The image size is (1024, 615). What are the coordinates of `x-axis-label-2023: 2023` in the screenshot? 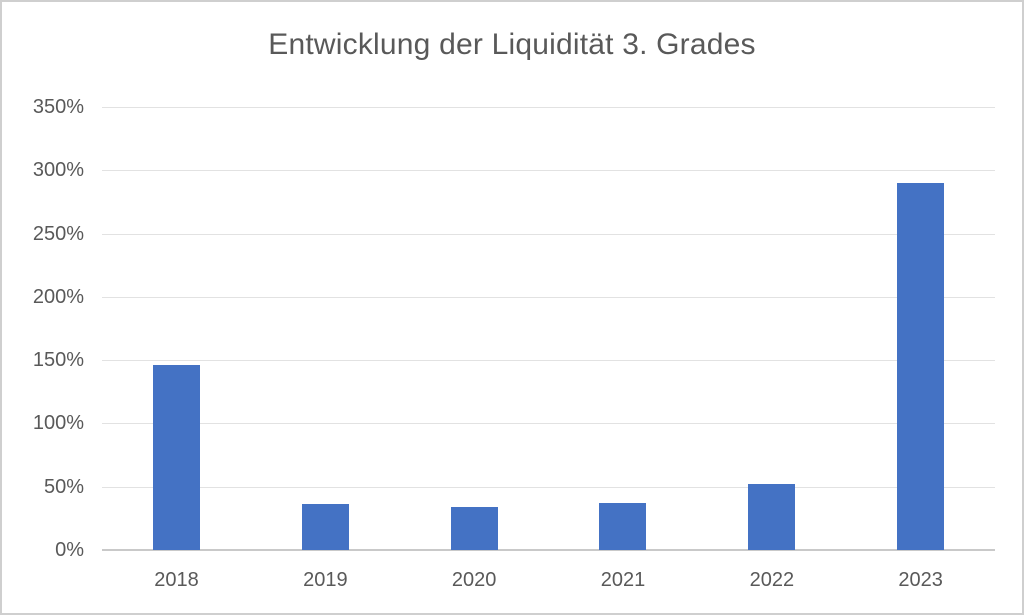 It's located at (920, 580).